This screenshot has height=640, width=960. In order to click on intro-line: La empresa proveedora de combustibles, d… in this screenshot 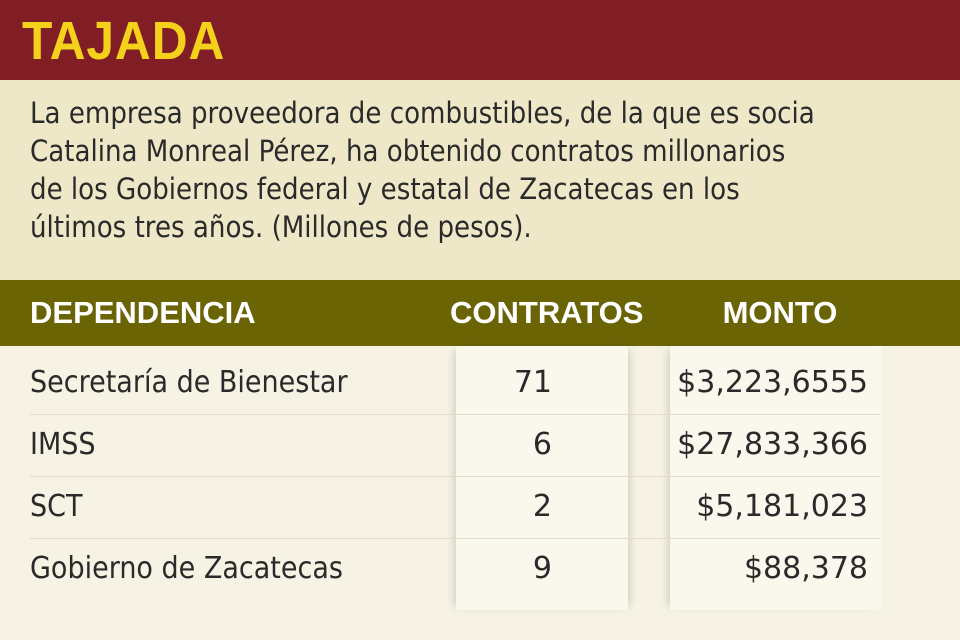, I will do `click(422, 113)`.